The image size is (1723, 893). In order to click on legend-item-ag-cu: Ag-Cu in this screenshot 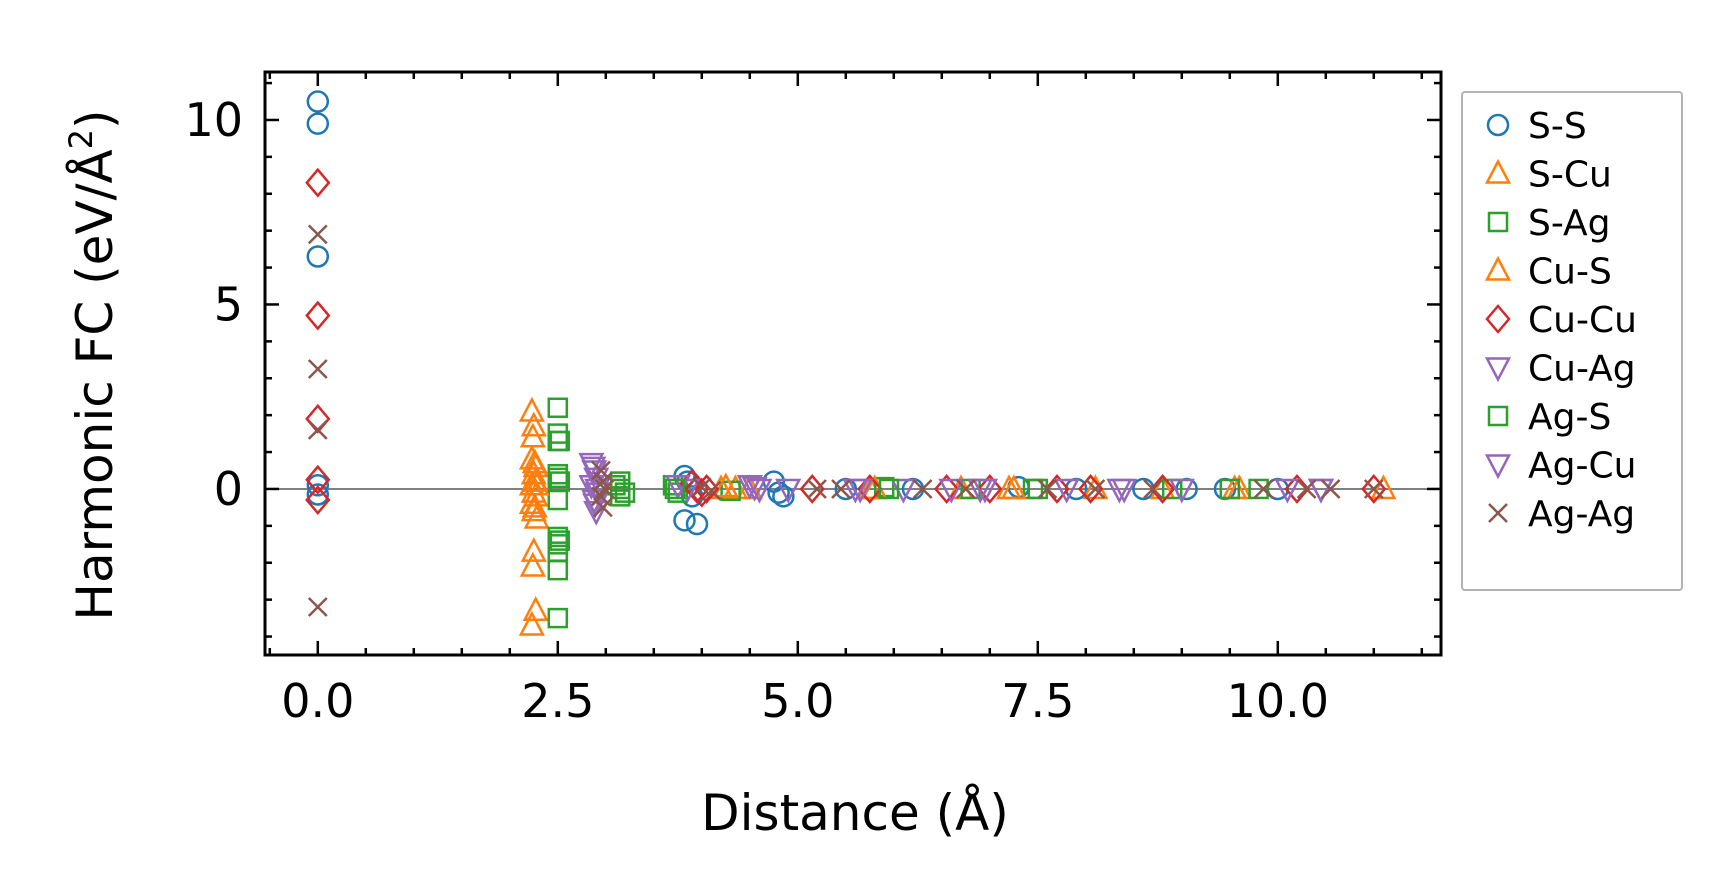, I will do `click(1560, 466)`.